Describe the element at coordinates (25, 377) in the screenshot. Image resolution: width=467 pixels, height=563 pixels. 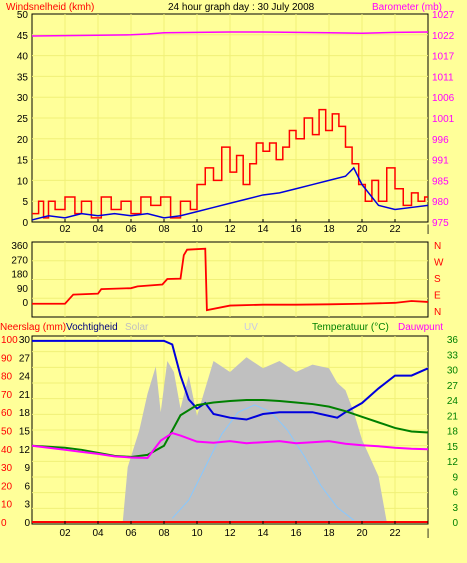
I see `rain-tick: 24` at that location.